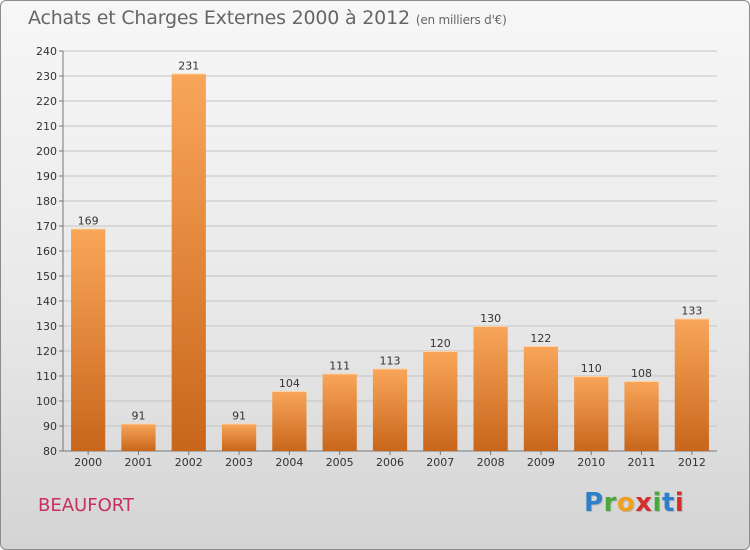 This screenshot has width=750, height=550. I want to click on logo-letter: x, so click(644, 503).